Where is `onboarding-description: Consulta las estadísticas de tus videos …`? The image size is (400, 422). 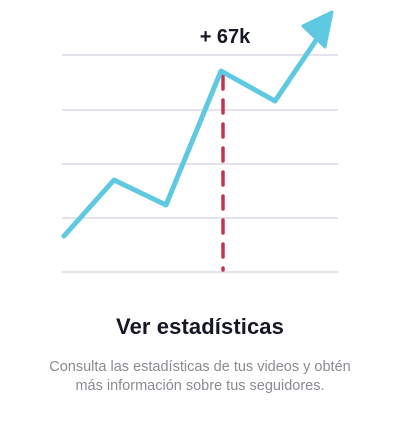 onboarding-description: Consulta las estadísticas de tus videos … is located at coordinates (200, 376).